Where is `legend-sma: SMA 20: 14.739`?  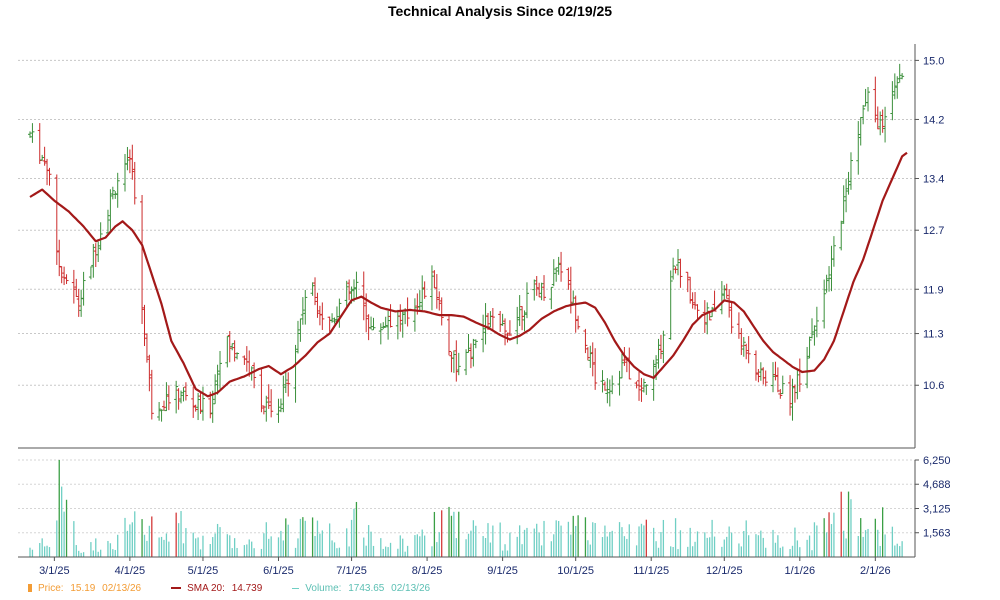 legend-sma: SMA 20: 14.739 is located at coordinates (218, 588).